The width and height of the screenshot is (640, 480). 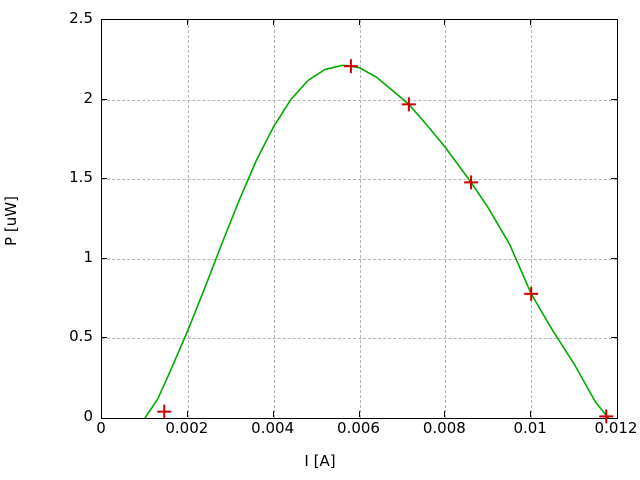 I want to click on x-tick-label: 0.012, so click(x=616, y=428).